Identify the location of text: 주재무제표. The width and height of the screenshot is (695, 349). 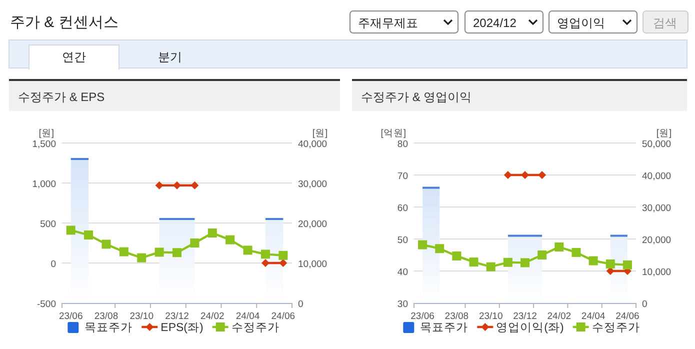
(388, 23).